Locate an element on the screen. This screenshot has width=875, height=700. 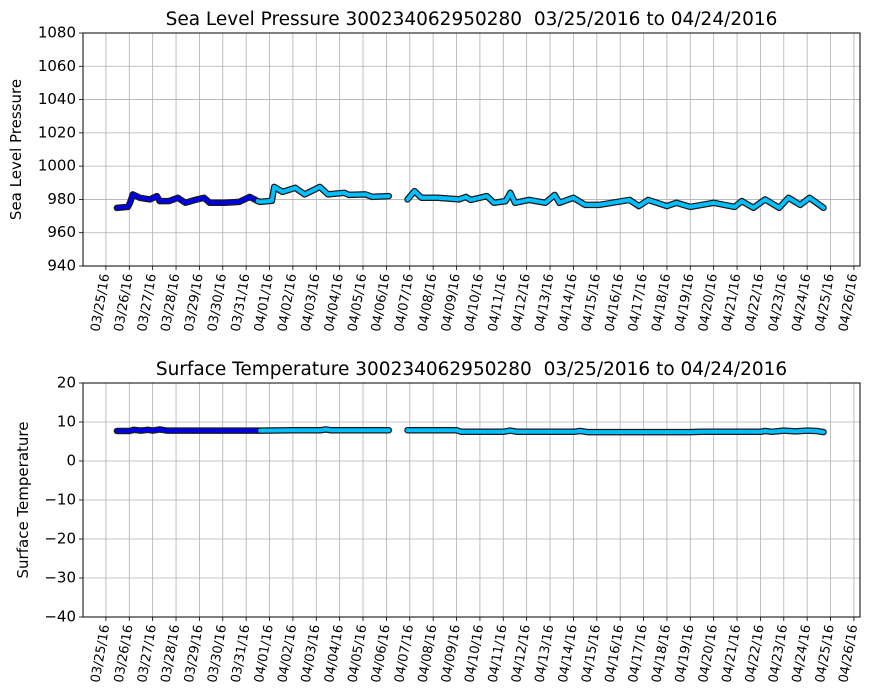
y-tick-label: 980 is located at coordinates (61, 199).